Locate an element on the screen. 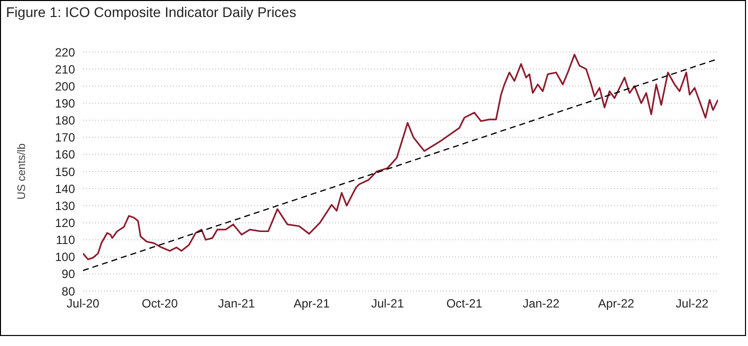 The image size is (748, 346). y-axis-title: US cents/lb is located at coordinates (22, 171).